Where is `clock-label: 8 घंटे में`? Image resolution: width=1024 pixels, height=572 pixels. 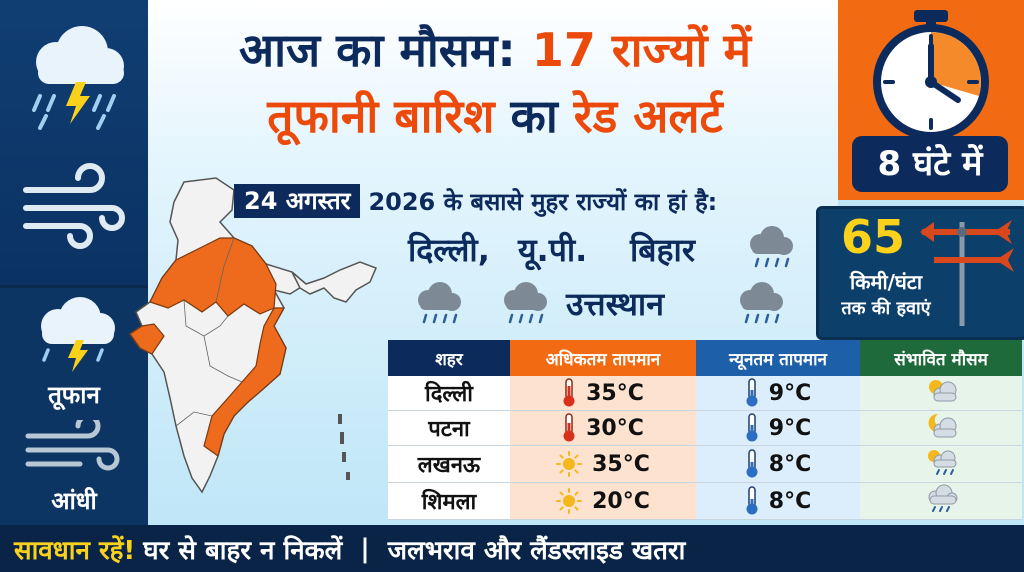
clock-label: 8 घंटे में is located at coordinates (930, 164).